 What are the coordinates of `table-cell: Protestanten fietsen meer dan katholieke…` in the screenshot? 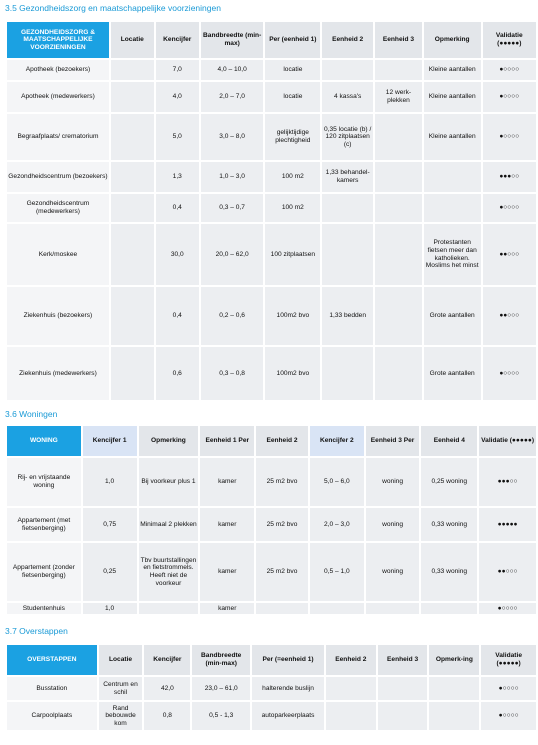 It's located at (452, 254).